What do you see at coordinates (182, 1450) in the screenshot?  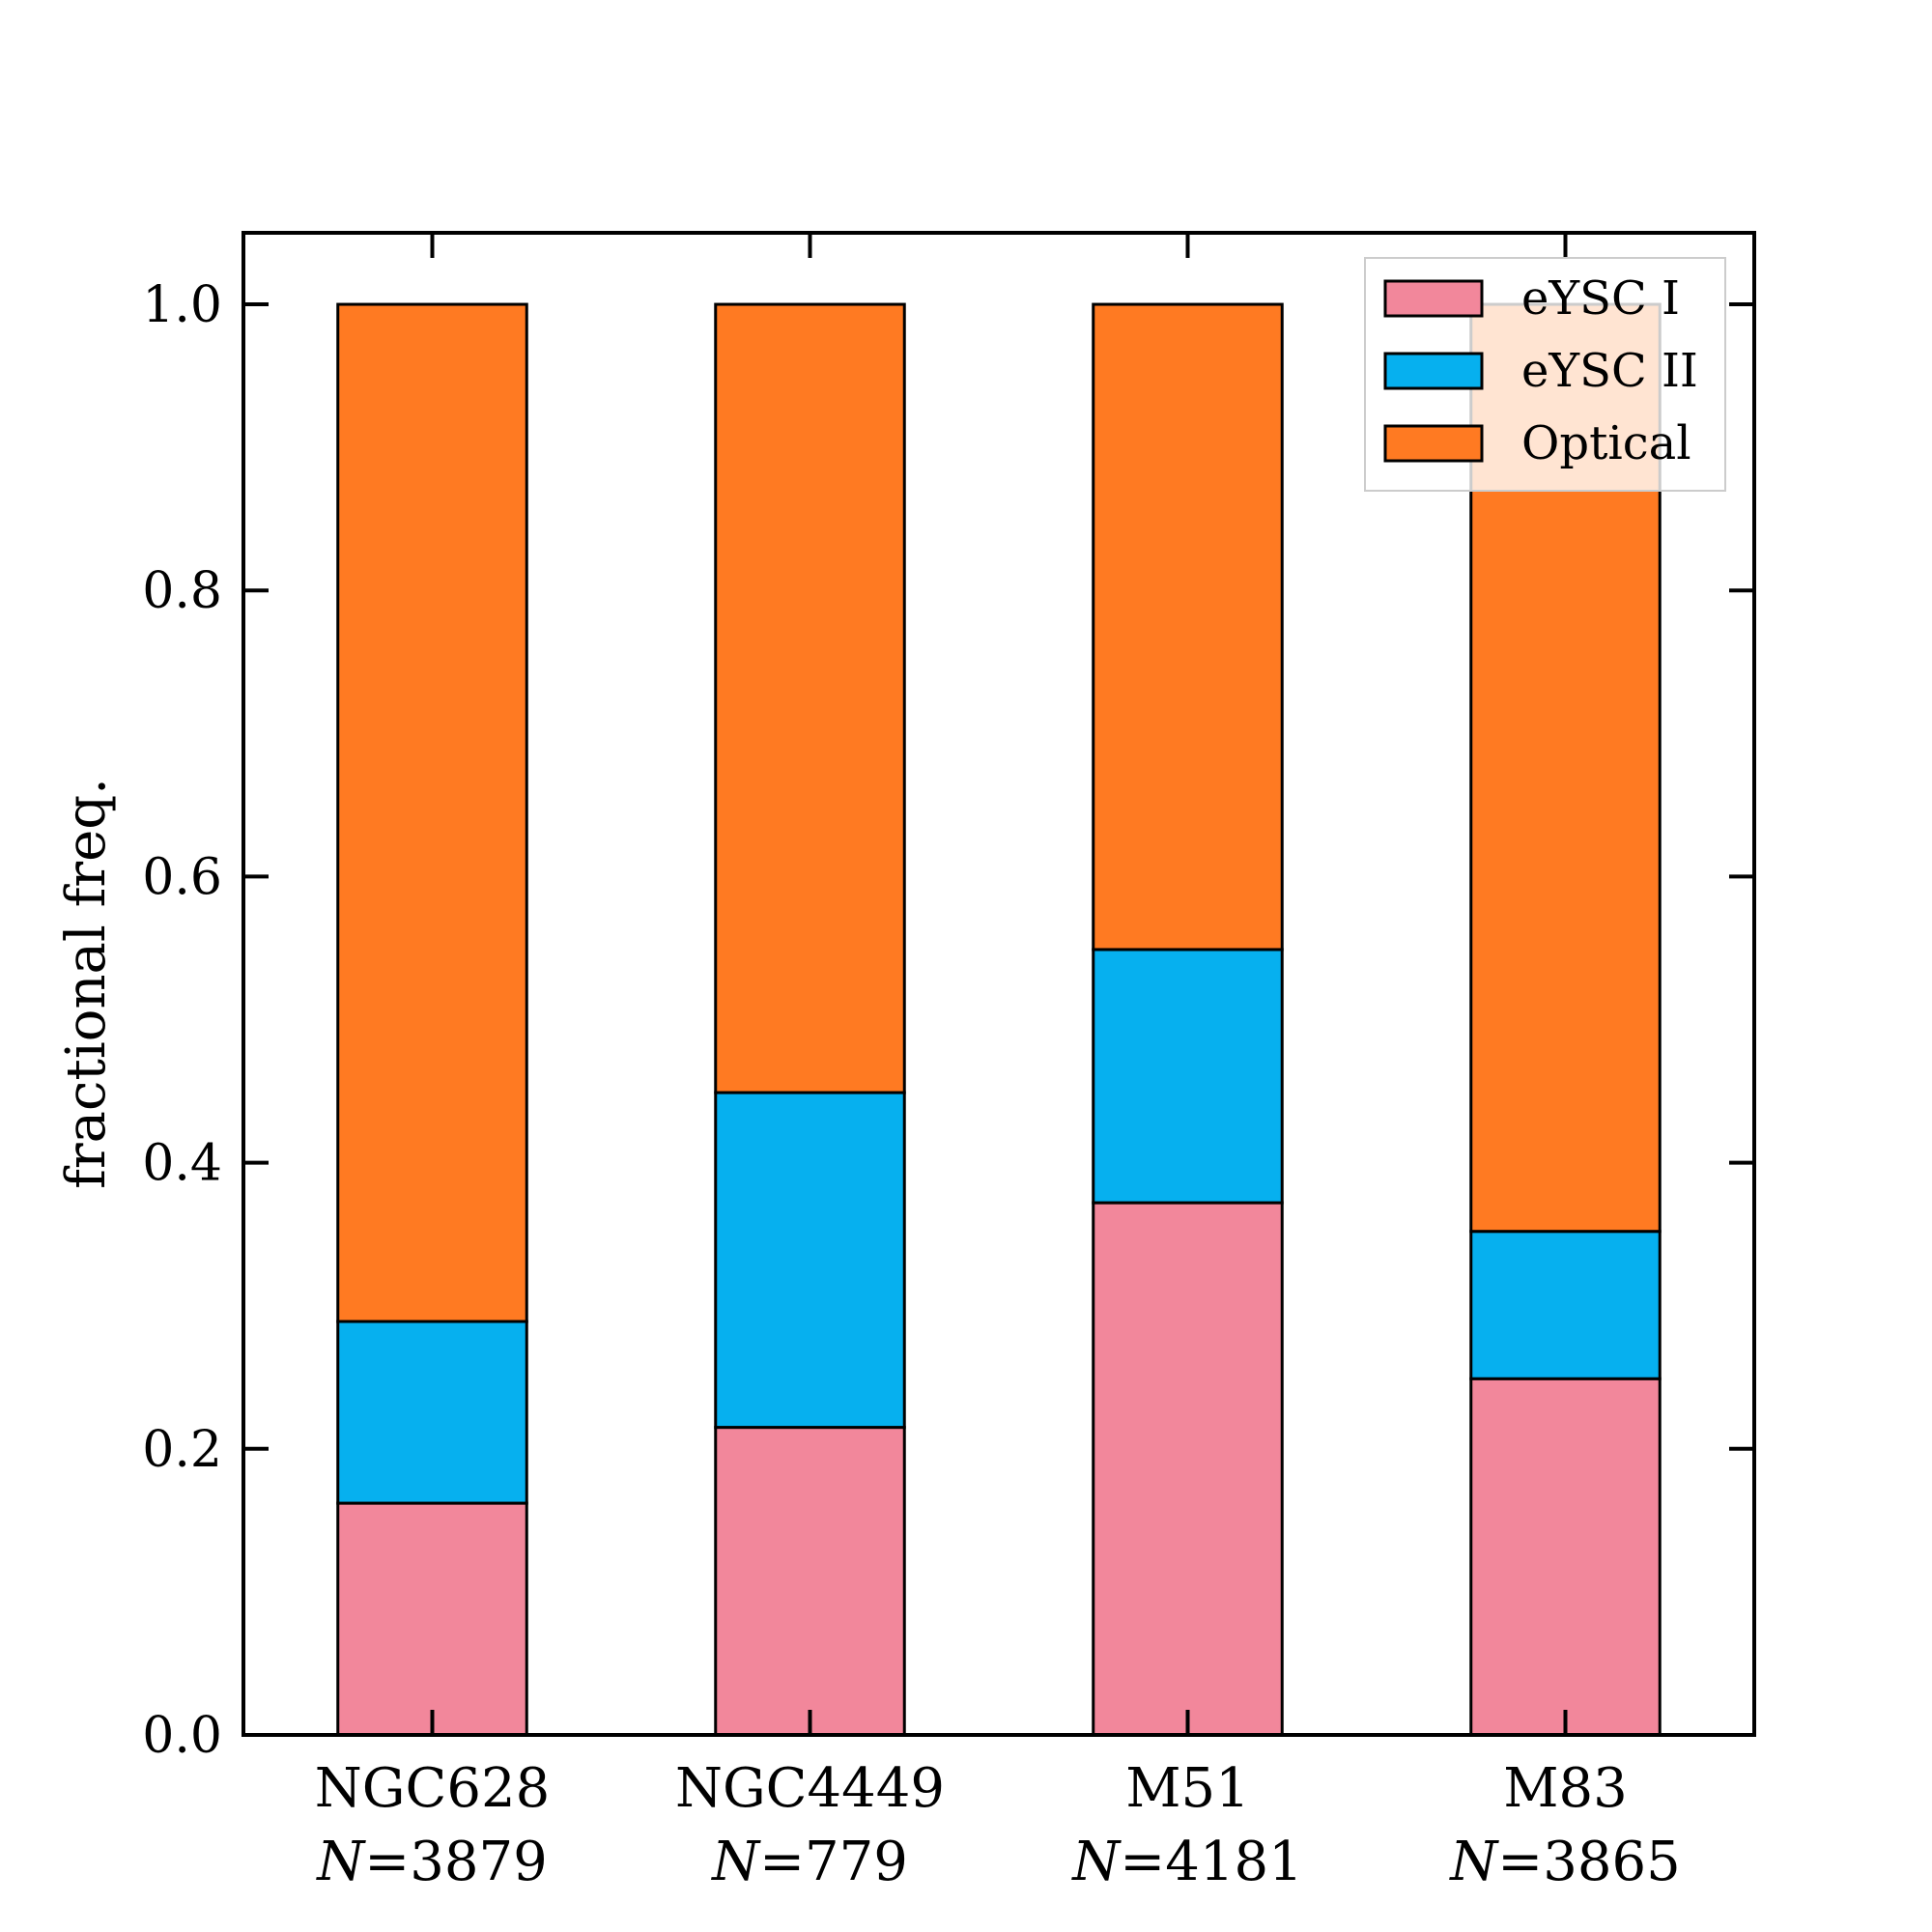 I see `y-tick-label-0.2: 0.2` at bounding box center [182, 1450].